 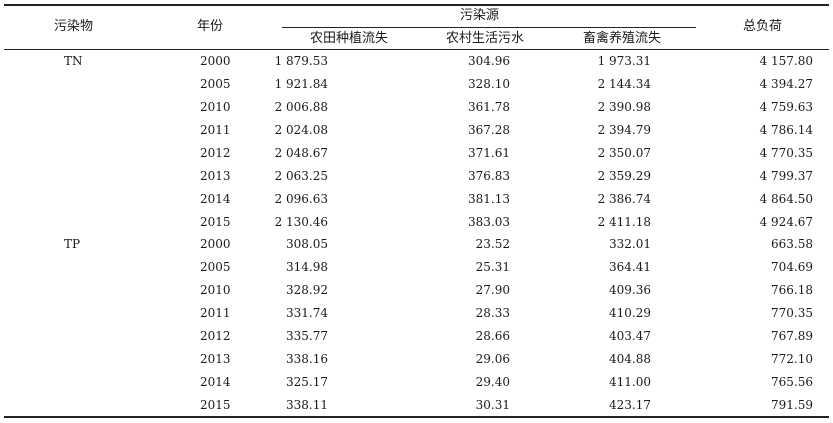 What do you see at coordinates (792, 267) in the screenshot?
I see `cell-total: 704.69` at bounding box center [792, 267].